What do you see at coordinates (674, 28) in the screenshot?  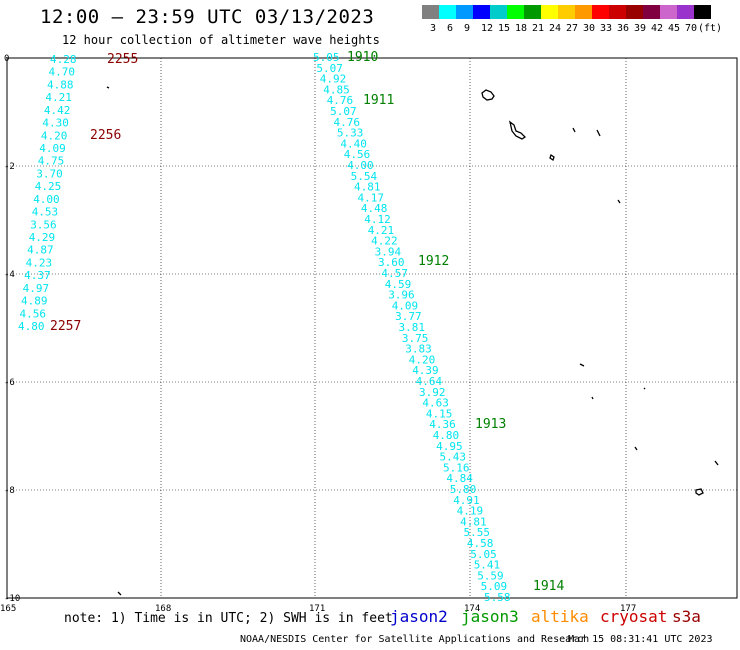 I see `color-scale-label: 45` at bounding box center [674, 28].